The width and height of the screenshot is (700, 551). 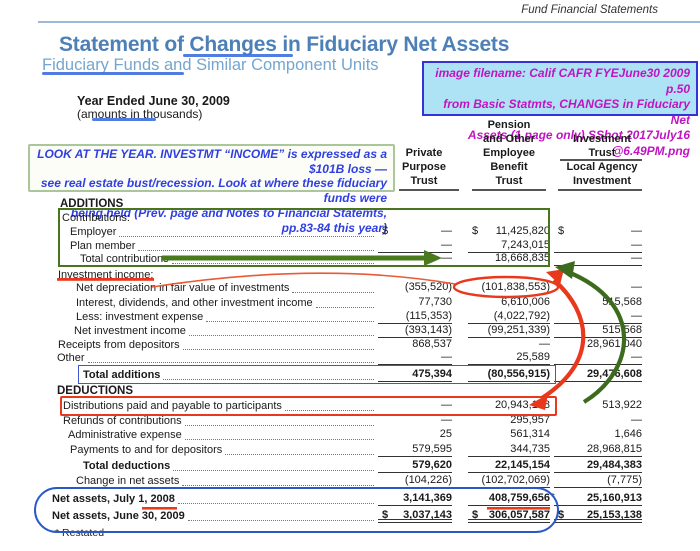 What do you see at coordinates (445, 434) in the screenshot?
I see `value-cell-col1: 25` at bounding box center [445, 434].